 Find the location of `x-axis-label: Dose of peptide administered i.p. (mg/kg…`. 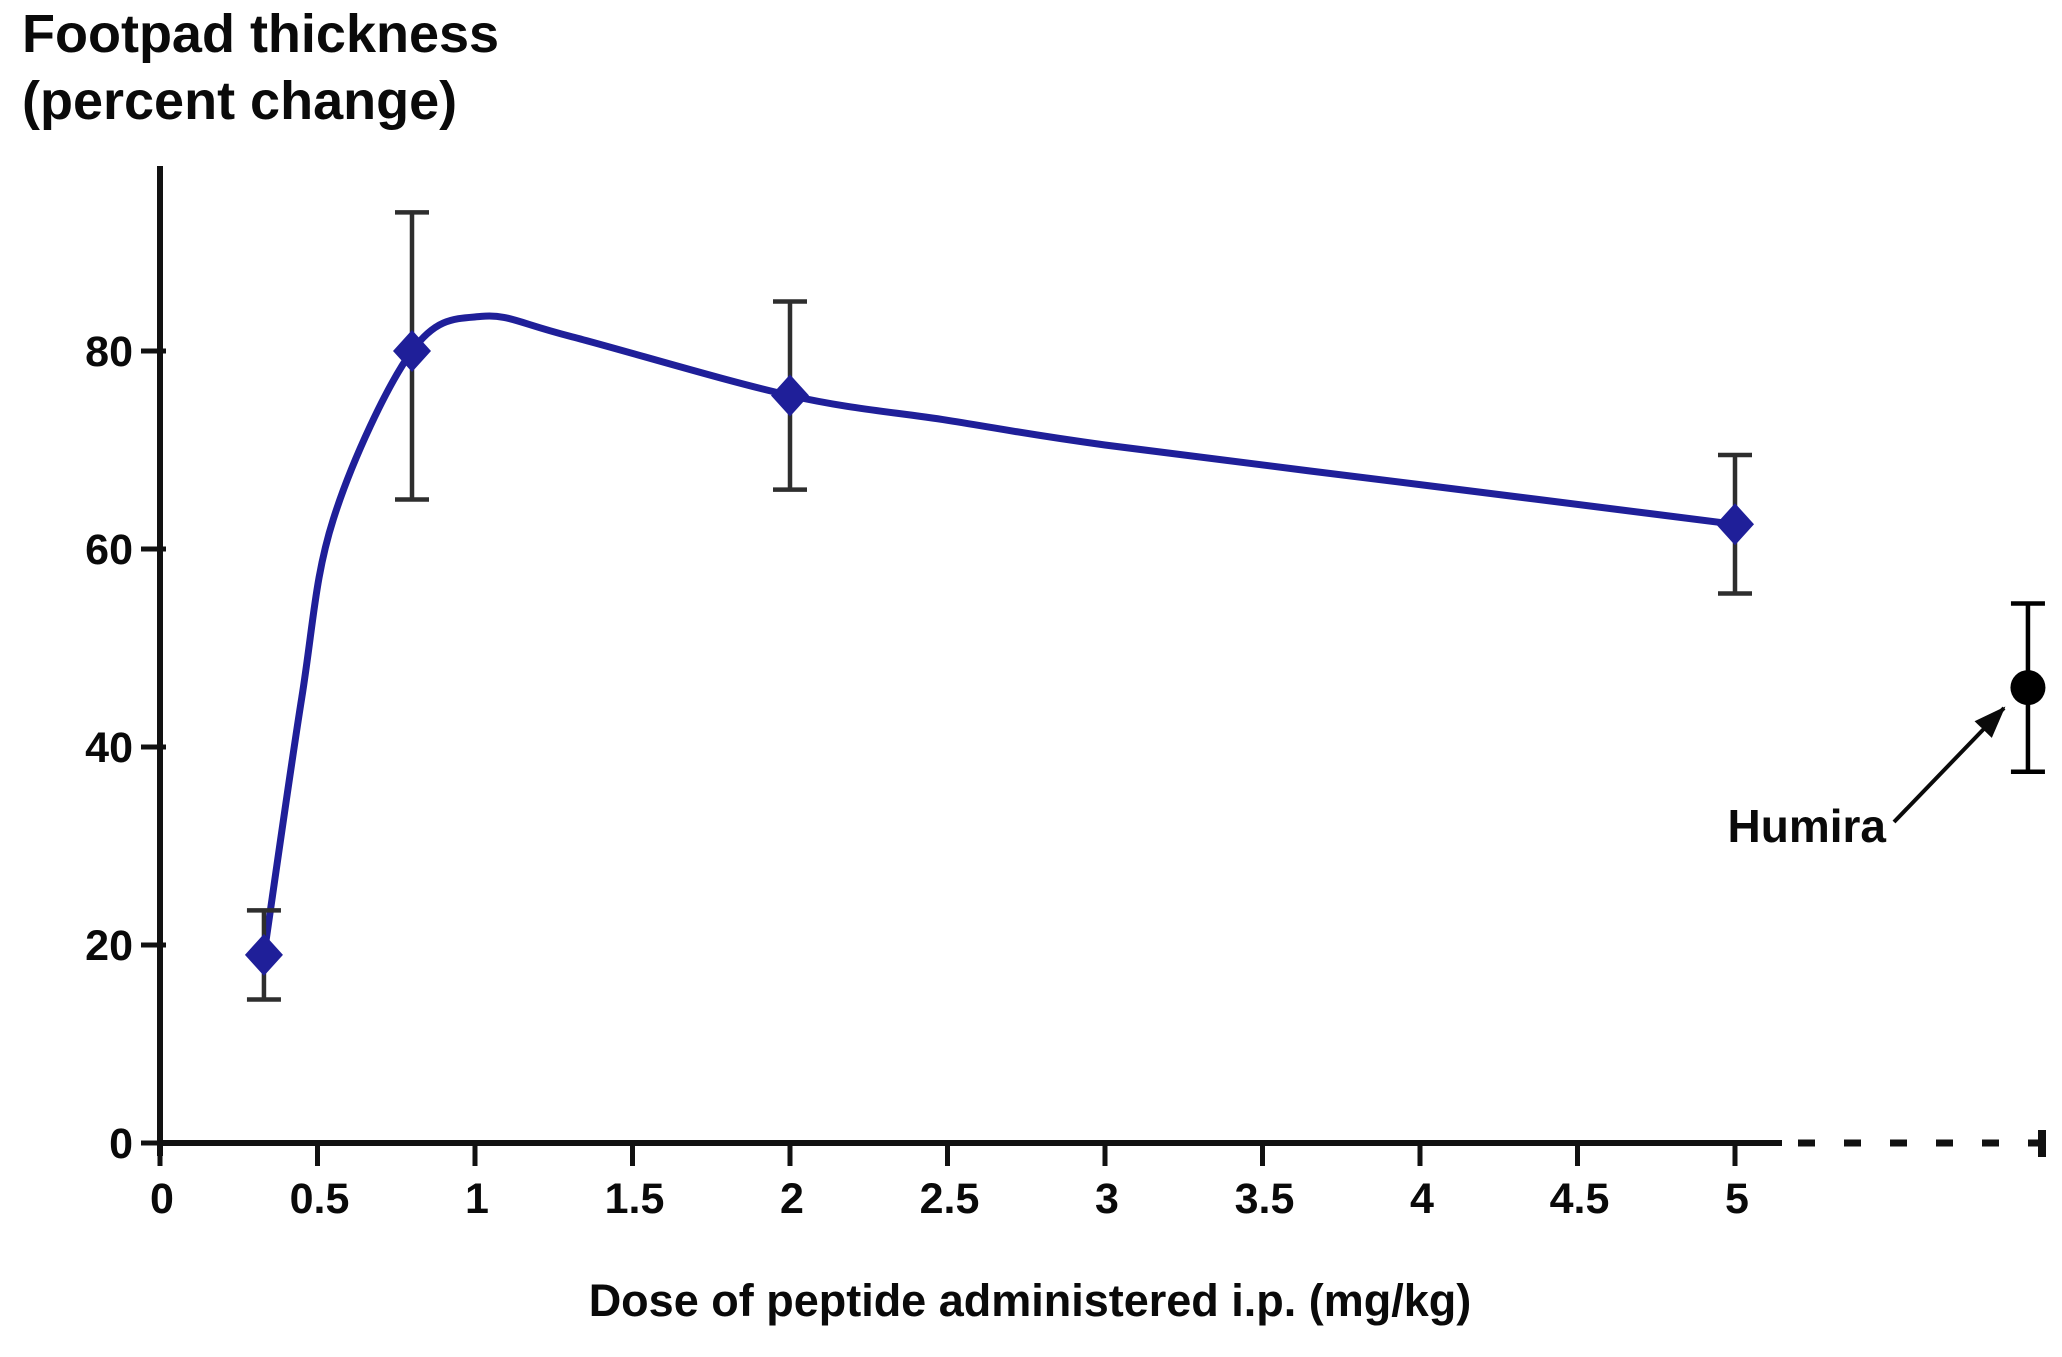

x-axis-label: Dose of peptide administered i.p. (mg/kg… is located at coordinates (1030, 1300).